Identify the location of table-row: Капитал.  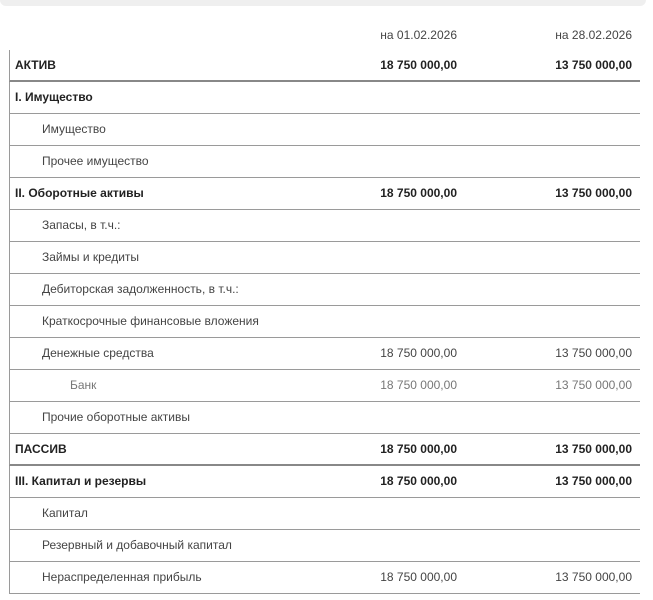
(324, 514).